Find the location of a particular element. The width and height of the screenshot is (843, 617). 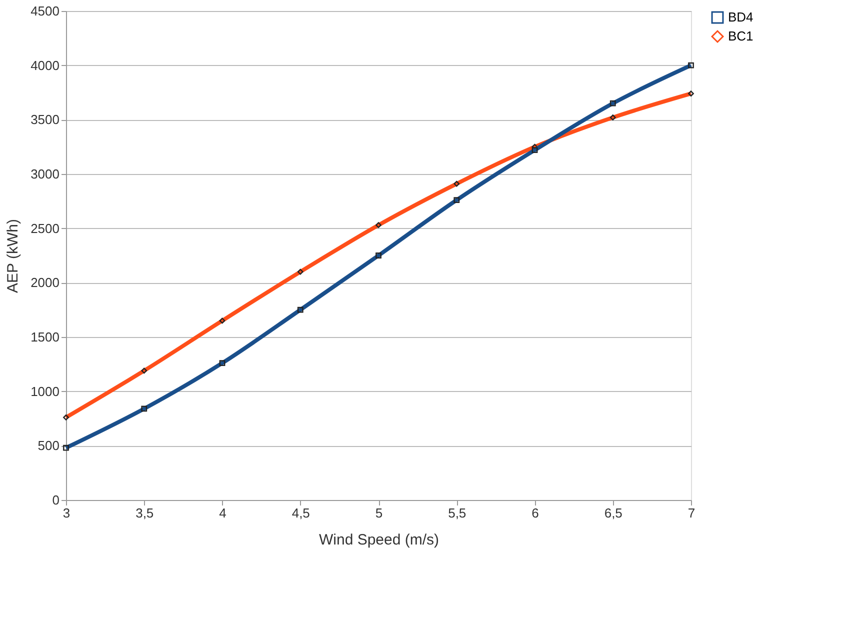

y-tick-label: 0 is located at coordinates (56, 500).